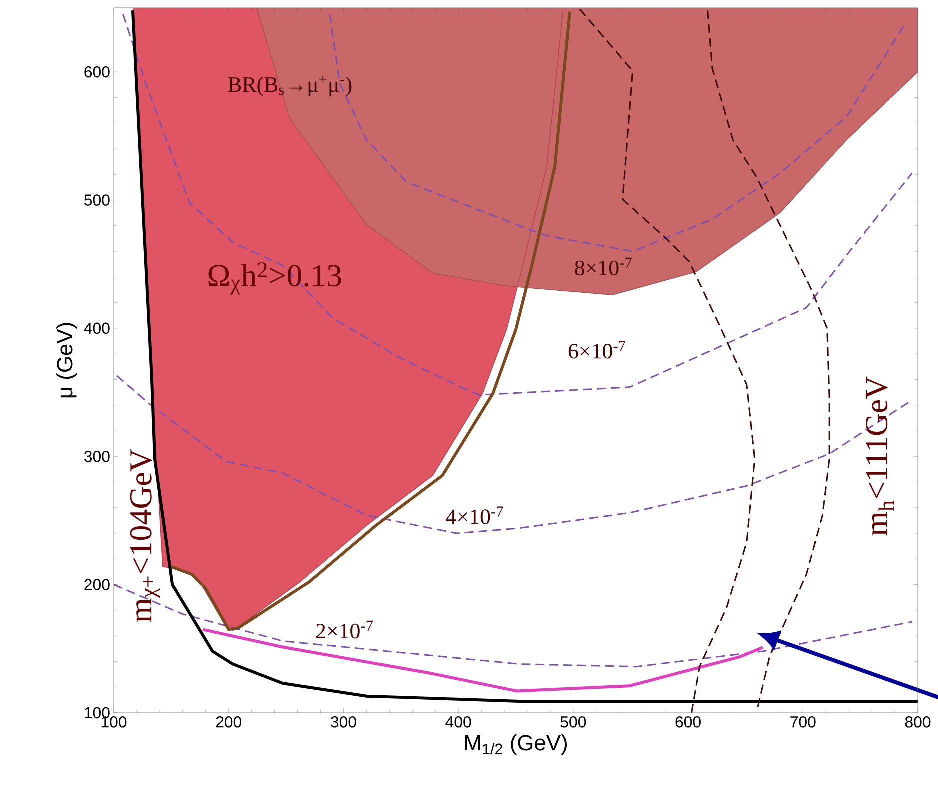  Describe the element at coordinates (97, 200) in the screenshot. I see `y-tick-label: 500` at that location.